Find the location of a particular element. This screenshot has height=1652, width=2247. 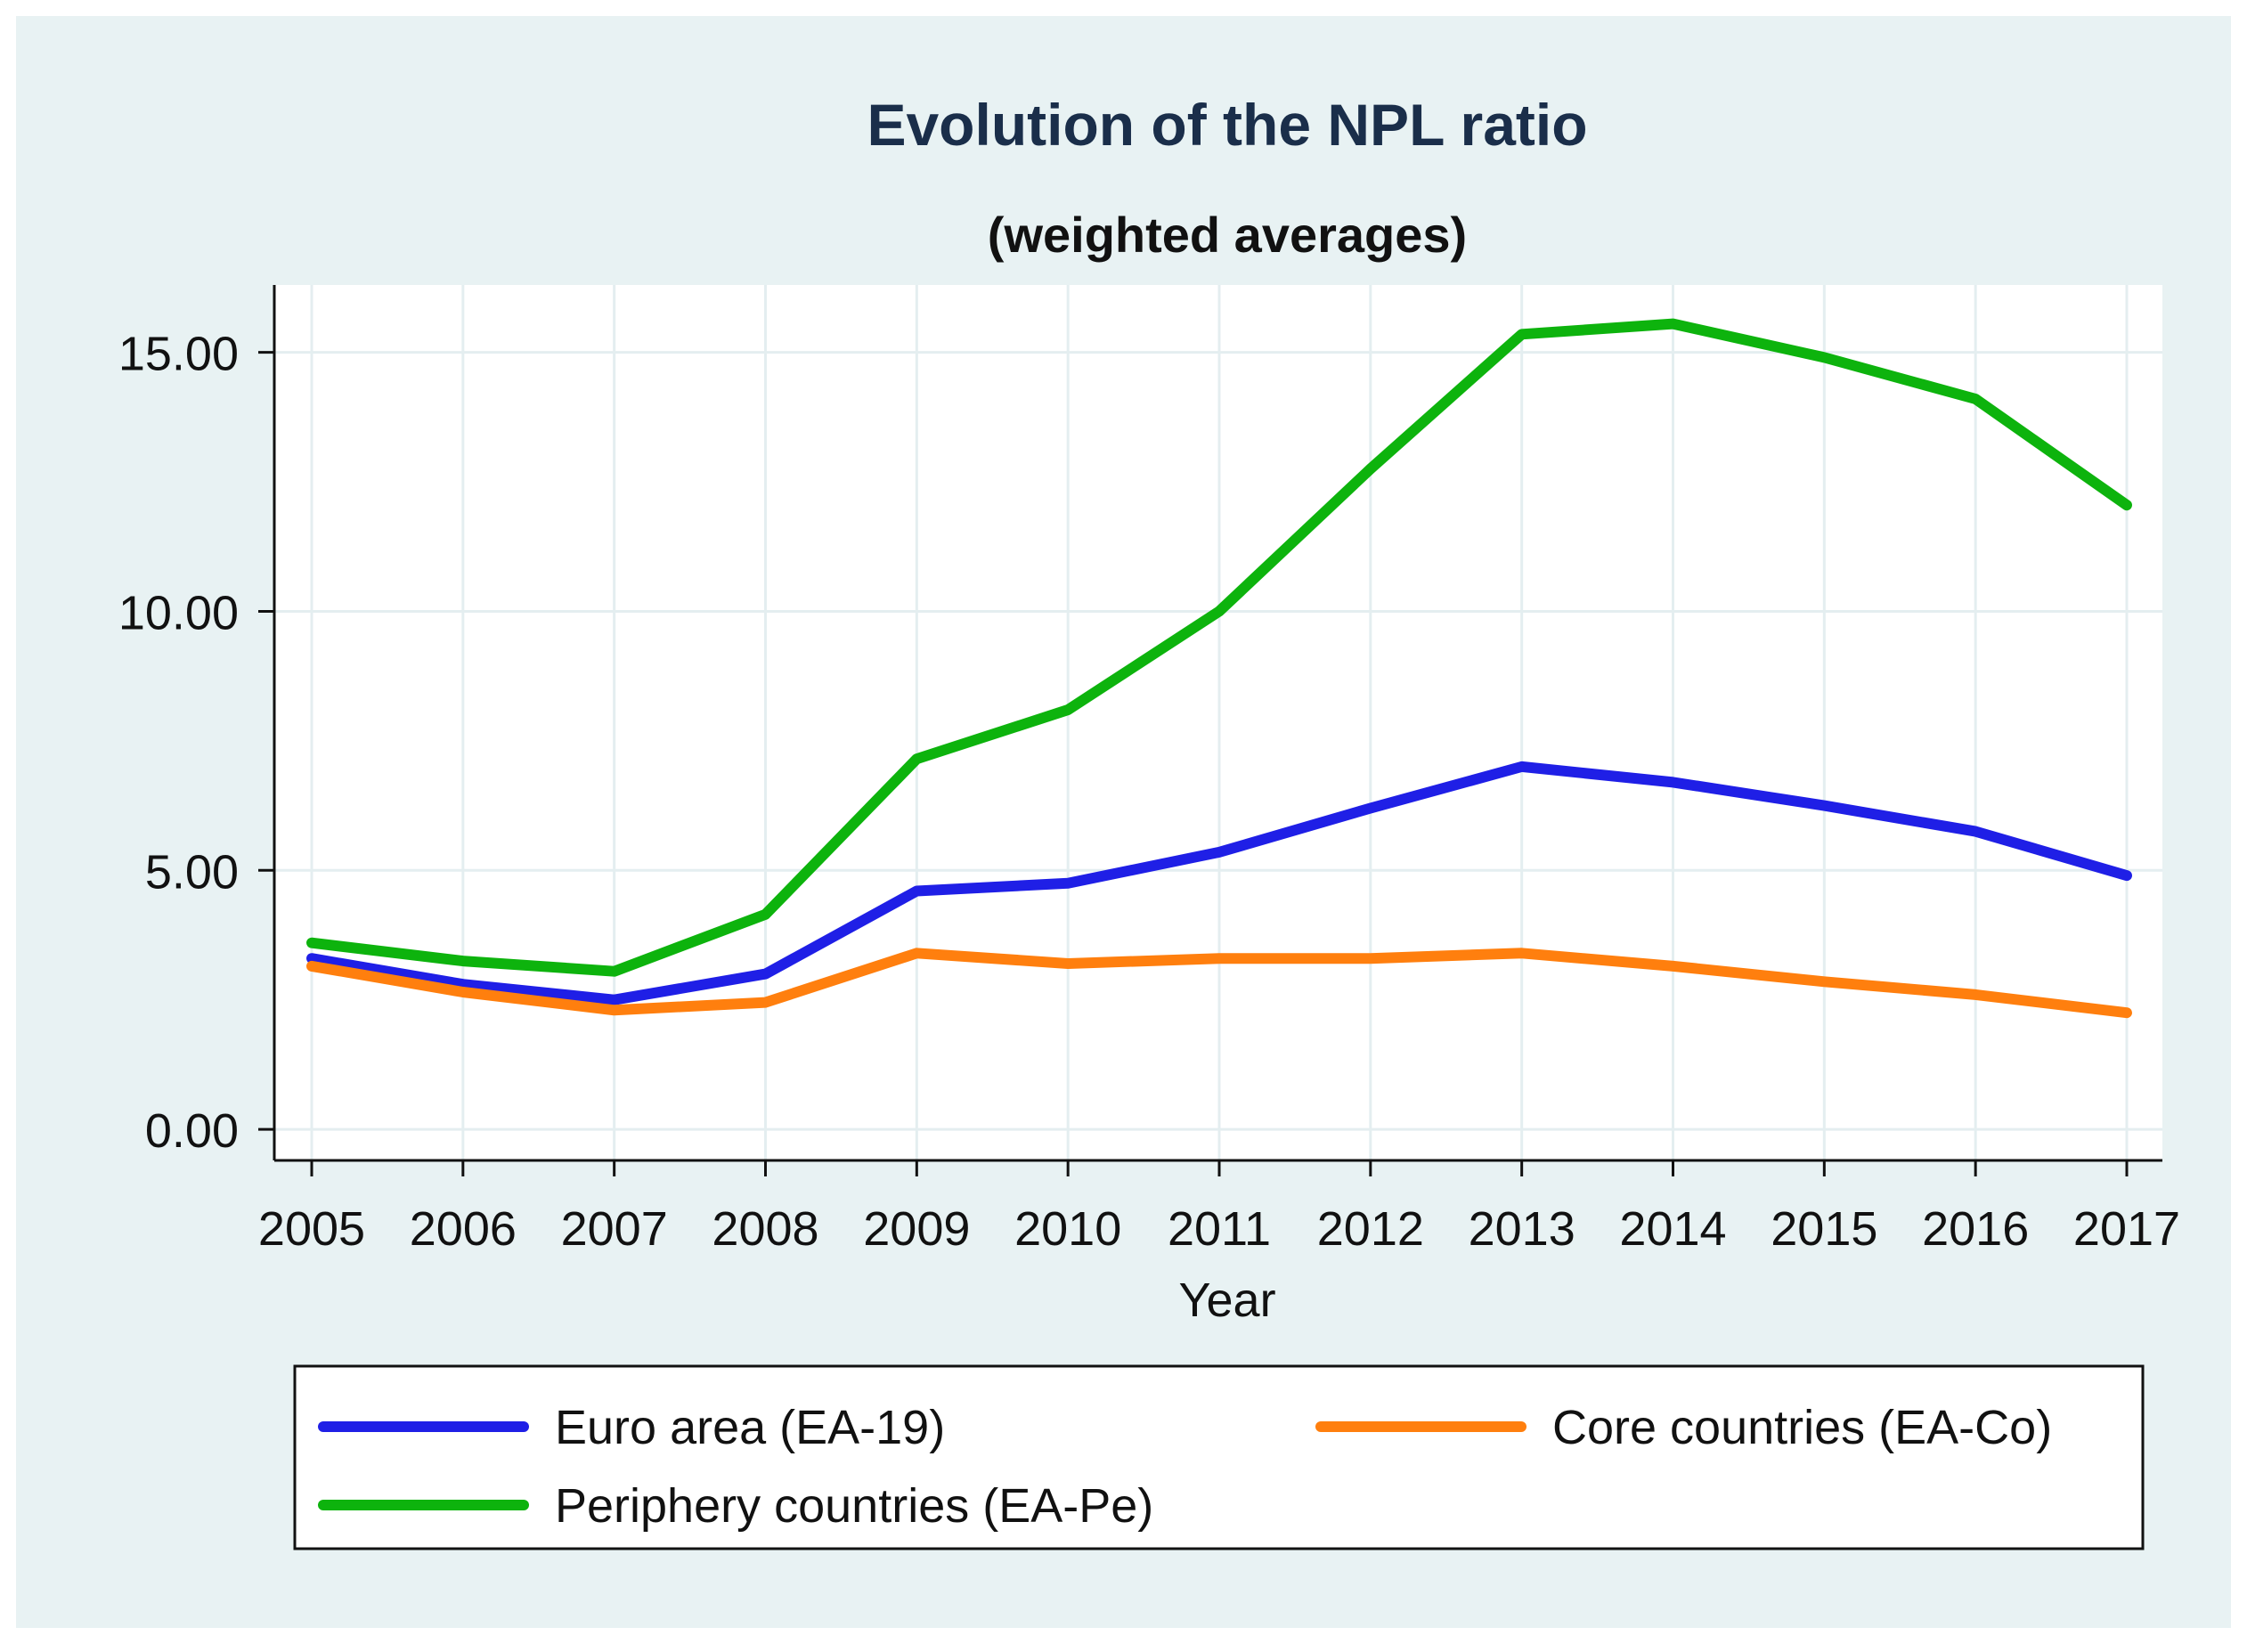

x-tick-label: 2010 is located at coordinates (1067, 1229).